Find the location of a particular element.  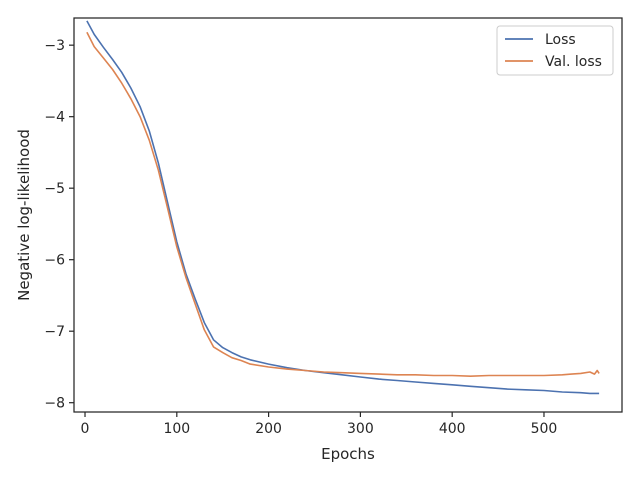

y-tick-label: −3 is located at coordinates (54, 46).